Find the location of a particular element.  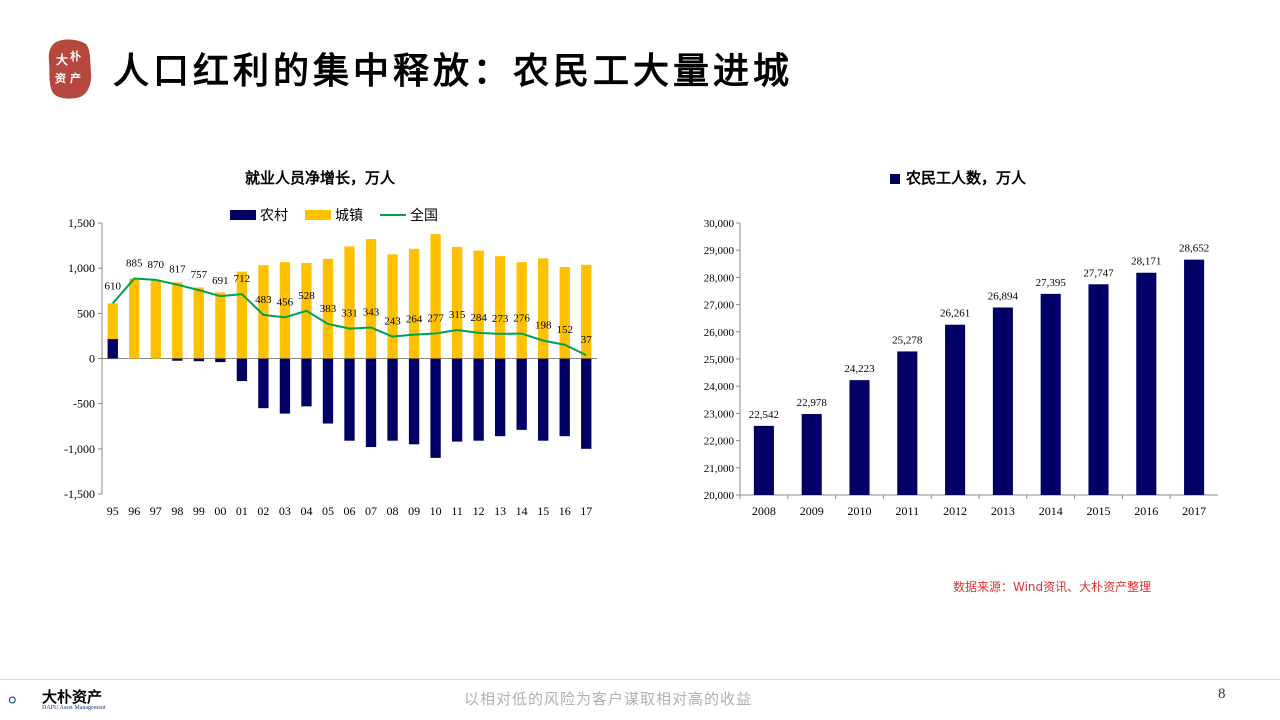

left-y-tick-label: -1,500 is located at coordinates (79, 494).